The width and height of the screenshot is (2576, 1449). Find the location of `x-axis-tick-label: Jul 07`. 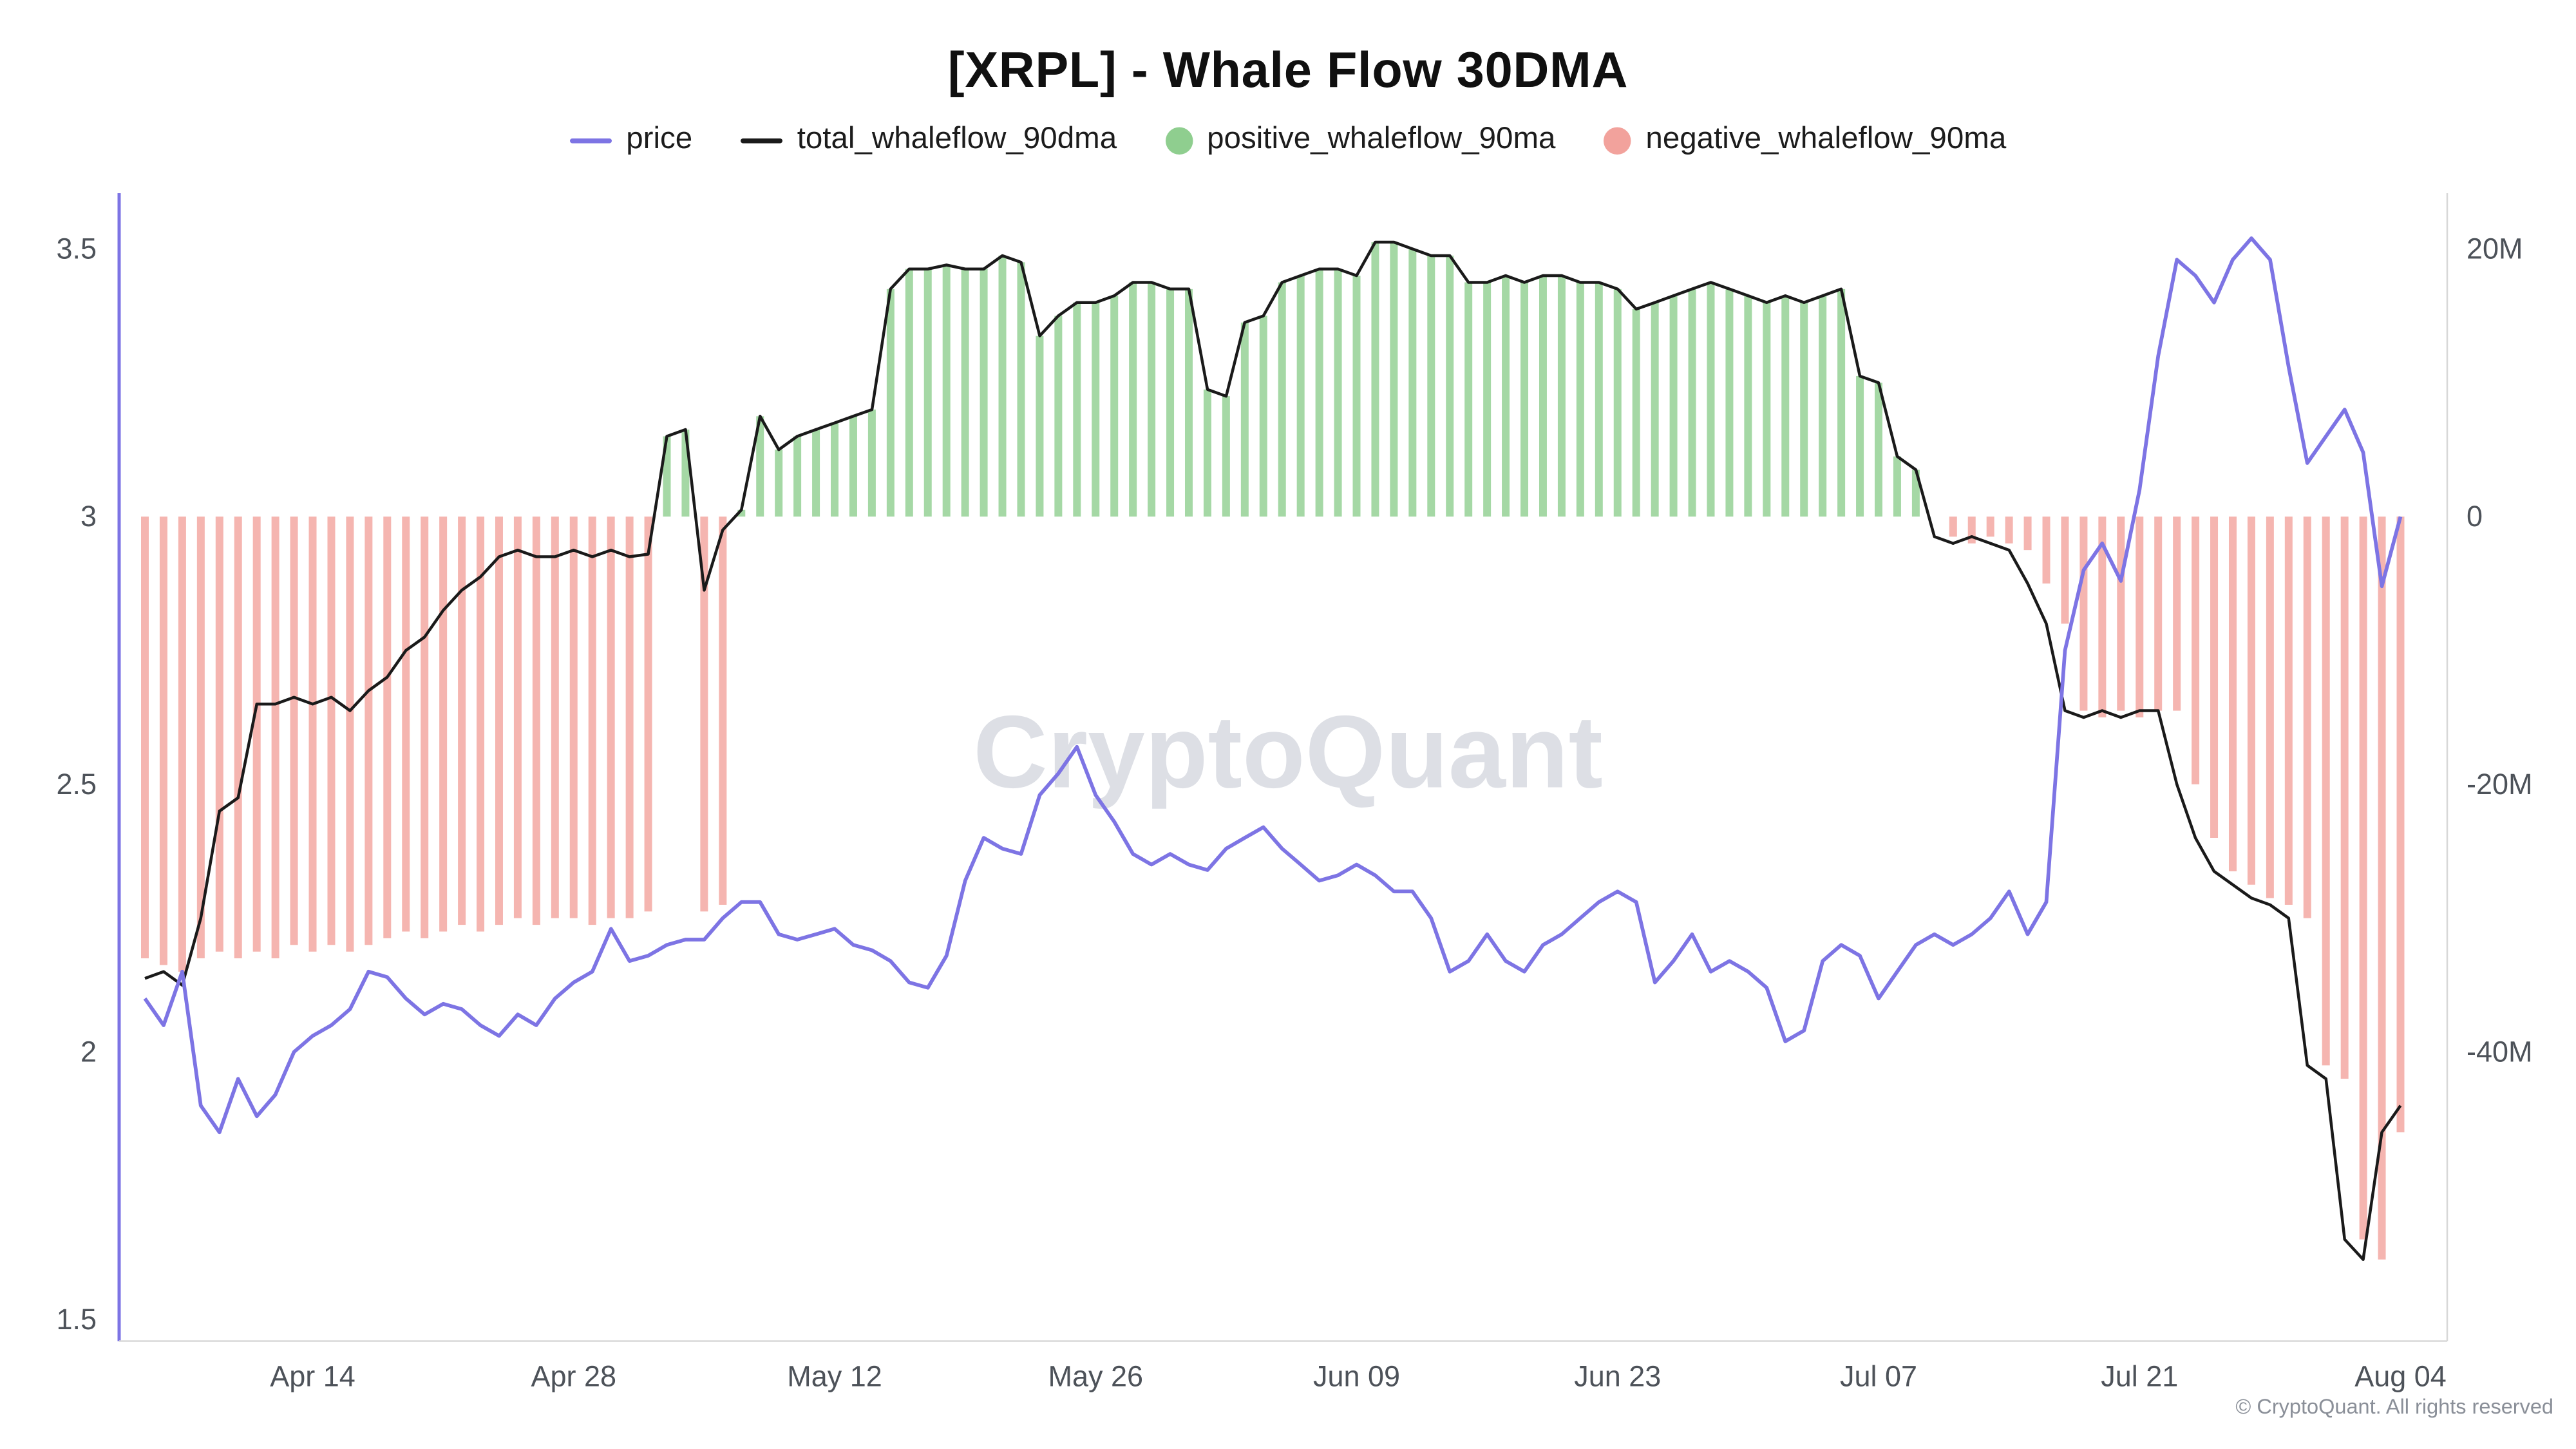

x-axis-tick-label: Jul 07 is located at coordinates (1878, 1376).